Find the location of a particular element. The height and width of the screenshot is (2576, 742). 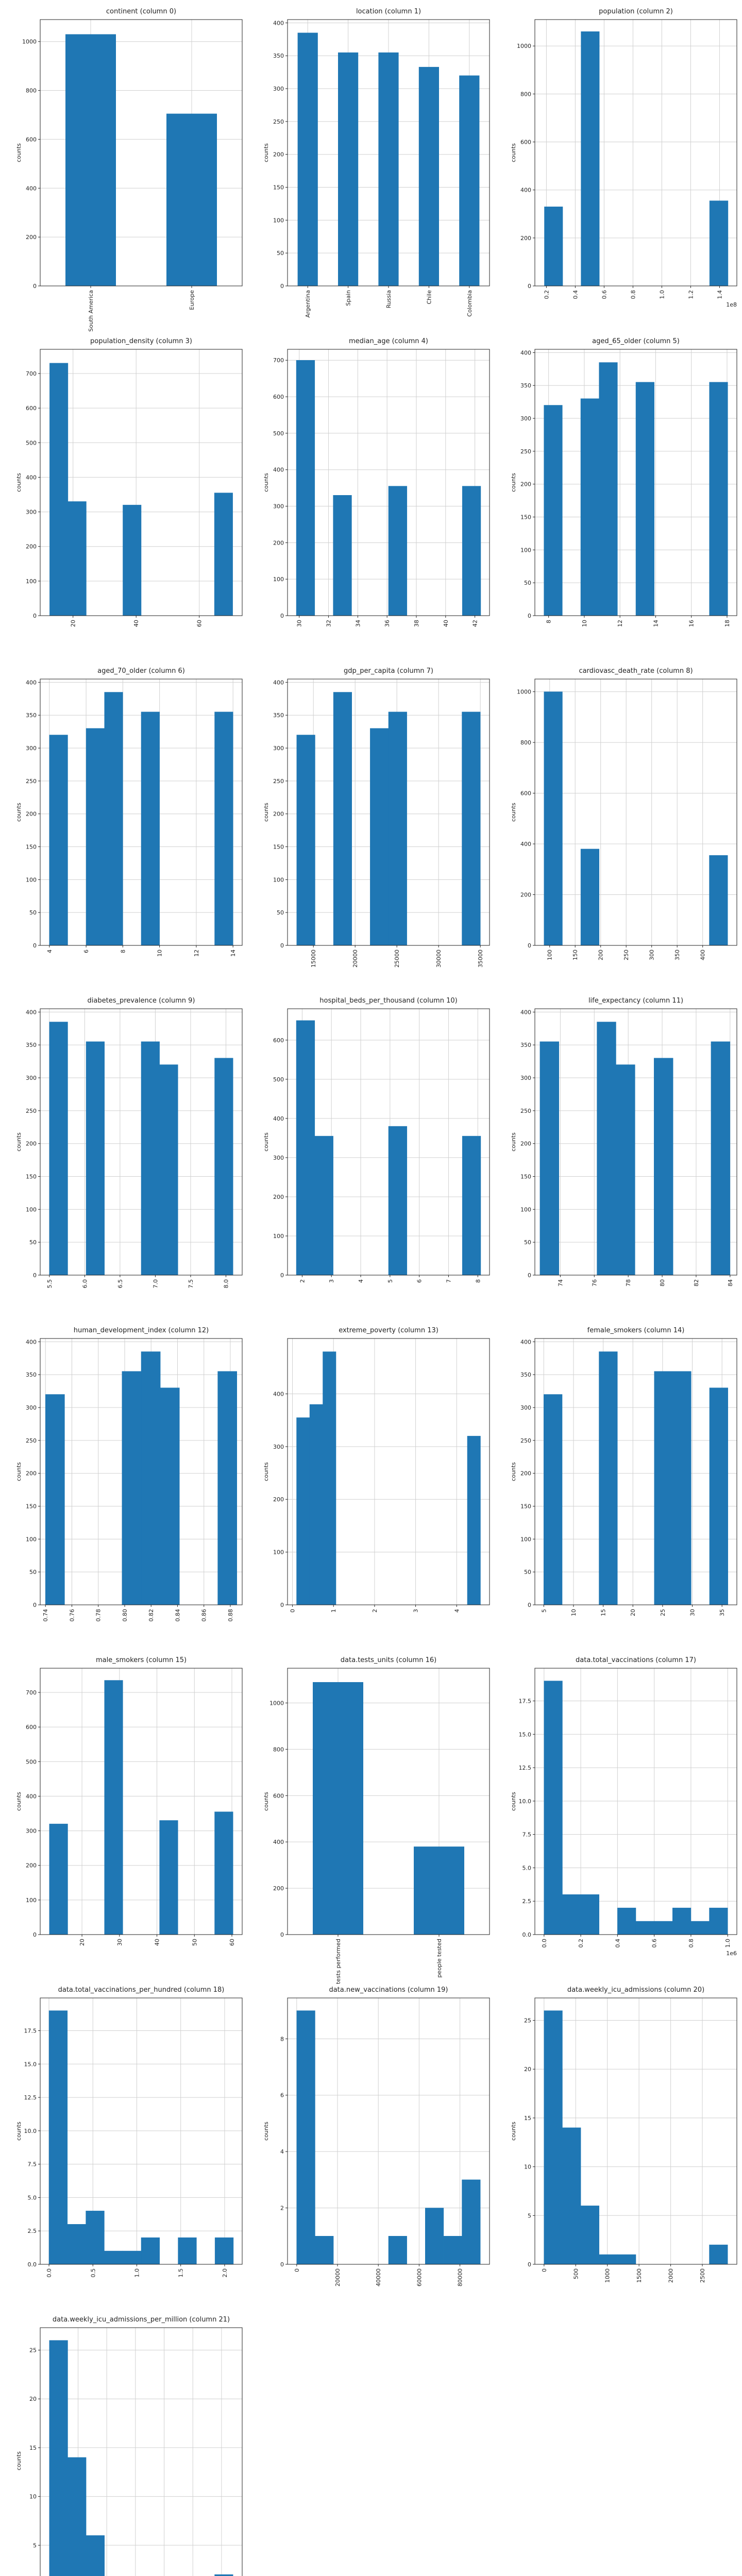

chart-title: male_smokers (column 15) is located at coordinates (141, 1660).